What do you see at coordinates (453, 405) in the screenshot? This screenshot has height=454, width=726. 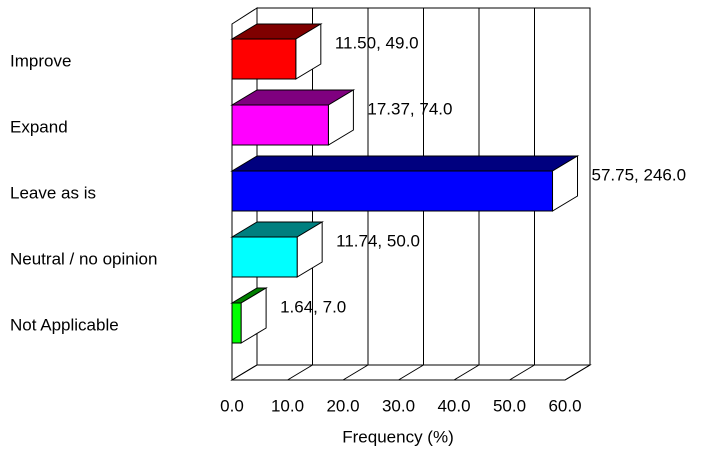 I see `x-tick-label: 40.0` at bounding box center [453, 405].